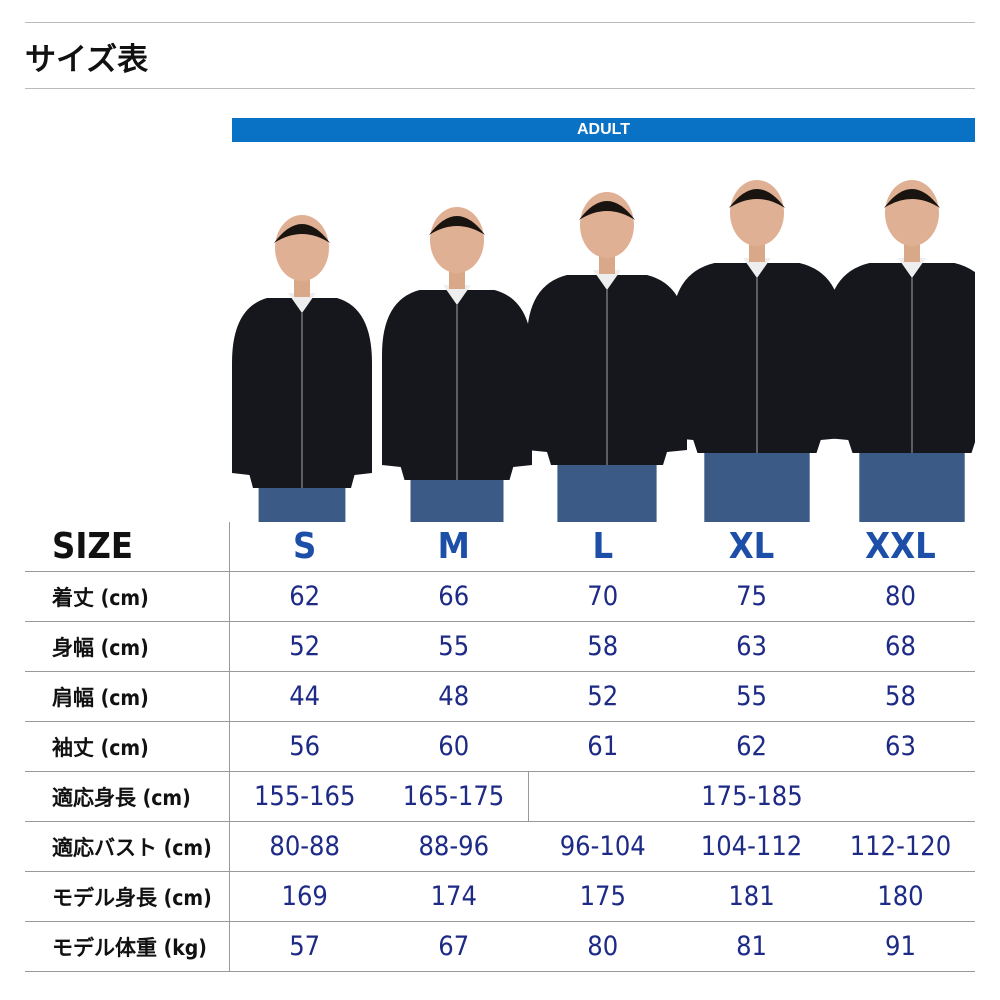 This screenshot has height=1000, width=1000. I want to click on size-header-row: SIZE S M L XL XXL, so click(500, 547).